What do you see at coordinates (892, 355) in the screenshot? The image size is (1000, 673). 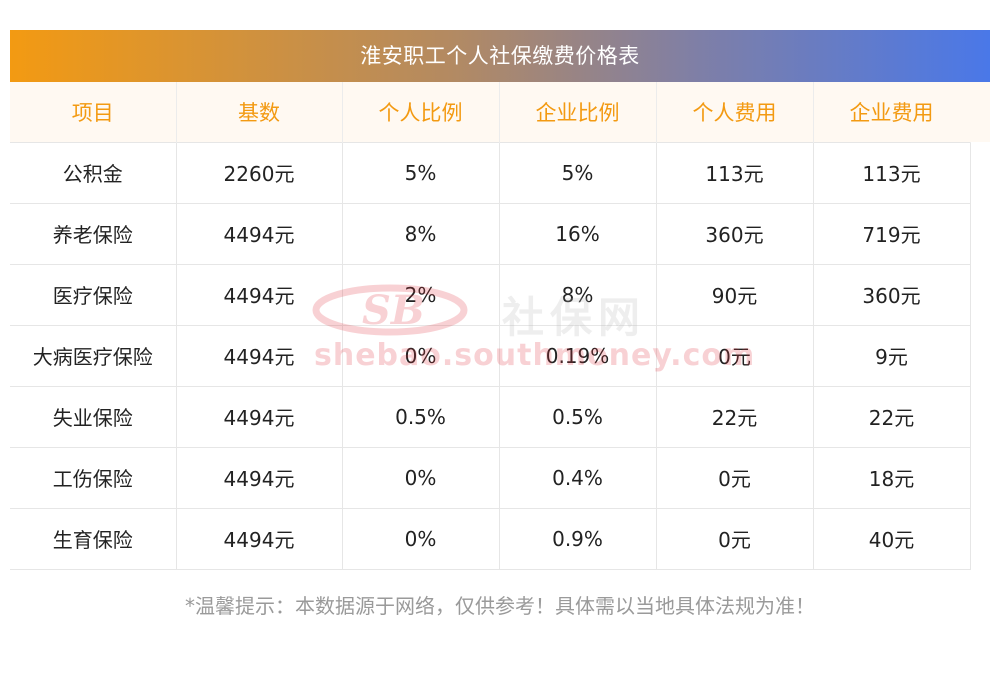 I see `cell-company-fee: 9元` at bounding box center [892, 355].